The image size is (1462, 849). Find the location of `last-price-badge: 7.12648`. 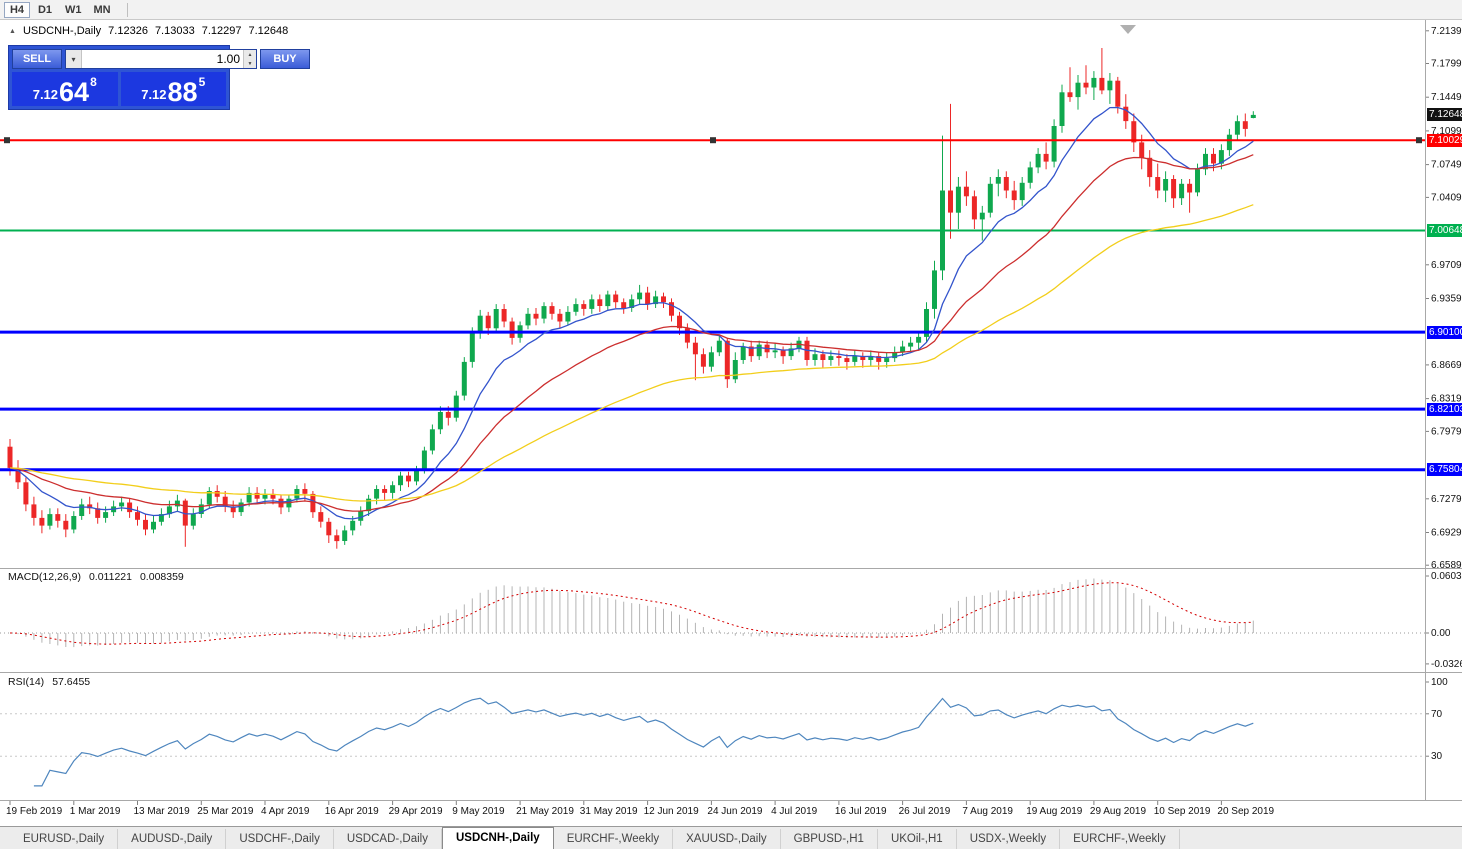

last-price-badge: 7.12648 is located at coordinates (1444, 115).